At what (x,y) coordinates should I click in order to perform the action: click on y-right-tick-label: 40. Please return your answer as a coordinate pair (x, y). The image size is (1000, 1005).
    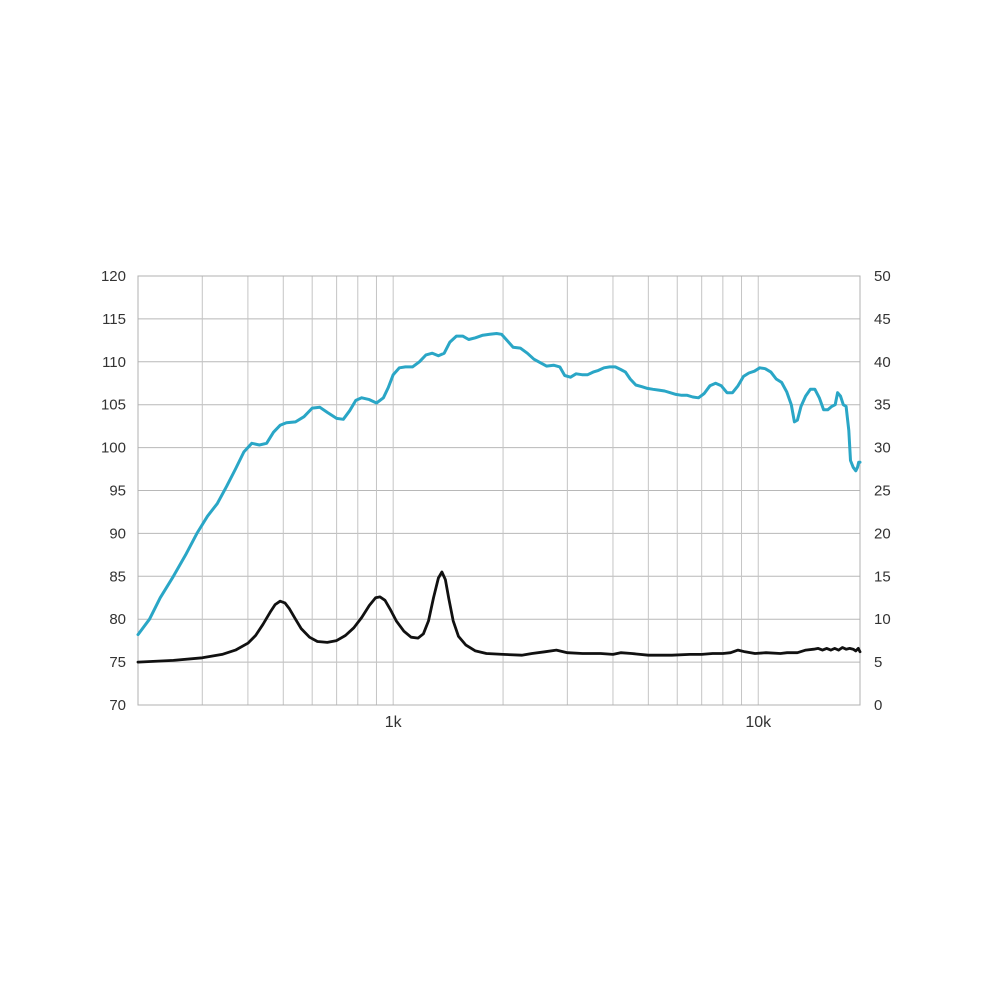
    Looking at the image, I should click on (882, 362).